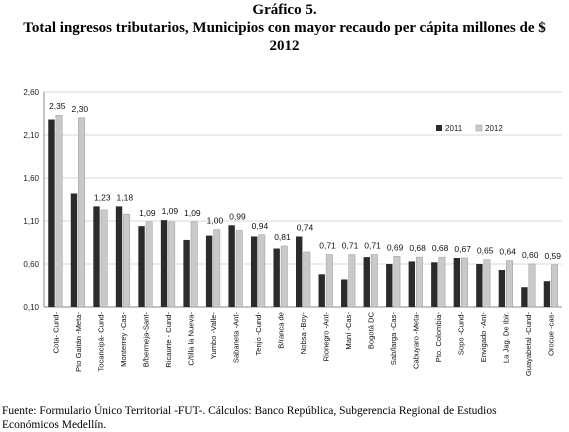  Describe the element at coordinates (284, 46) in the screenshot. I see `chart-title-year: 2012` at that location.